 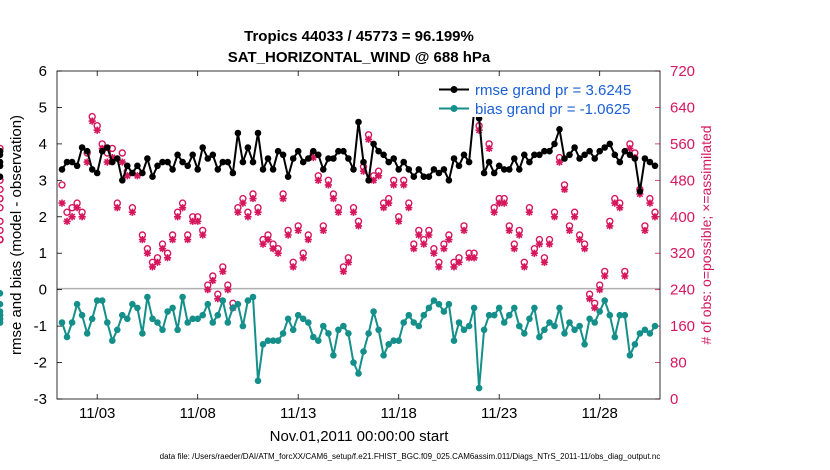 I want to click on y-right-tick-label: 160, so click(x=682, y=326).